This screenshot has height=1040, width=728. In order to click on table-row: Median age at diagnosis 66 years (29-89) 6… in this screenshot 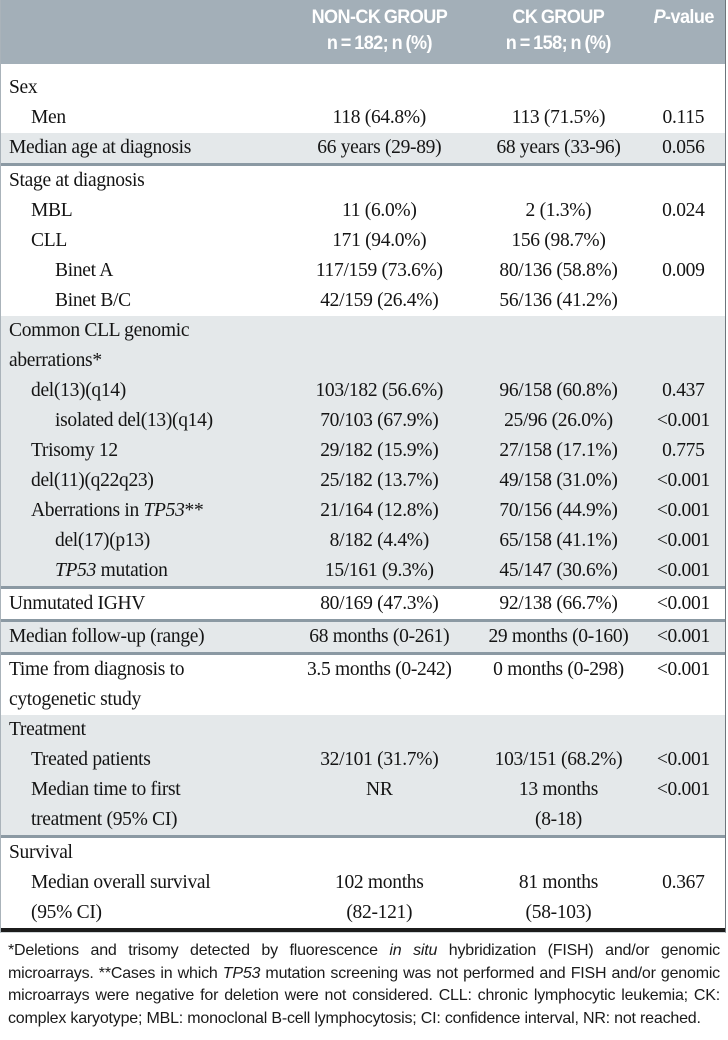, I will do `click(363, 149)`.